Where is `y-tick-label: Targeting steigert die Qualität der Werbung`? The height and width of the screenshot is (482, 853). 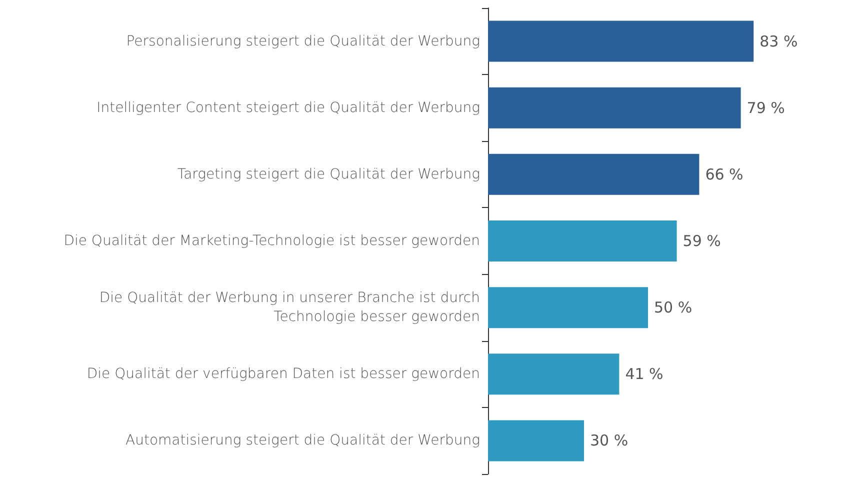 y-tick-label: Targeting steigert die Qualität der Werbung is located at coordinates (328, 174).